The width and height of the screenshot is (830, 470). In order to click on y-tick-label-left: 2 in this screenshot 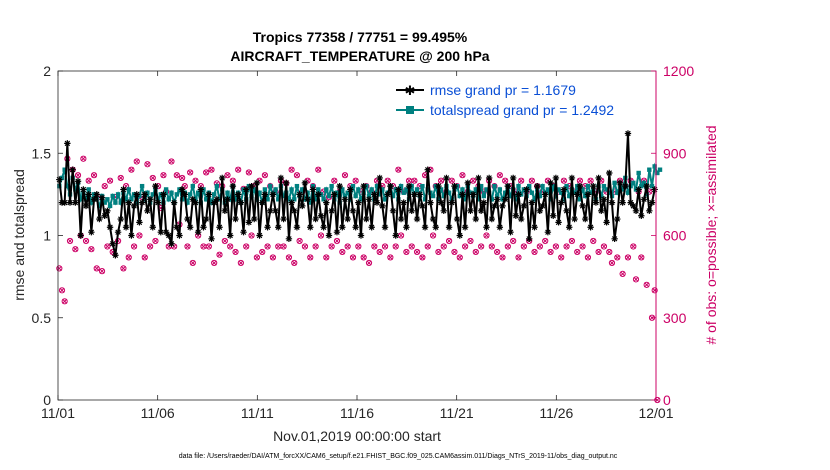, I will do `click(47, 71)`.